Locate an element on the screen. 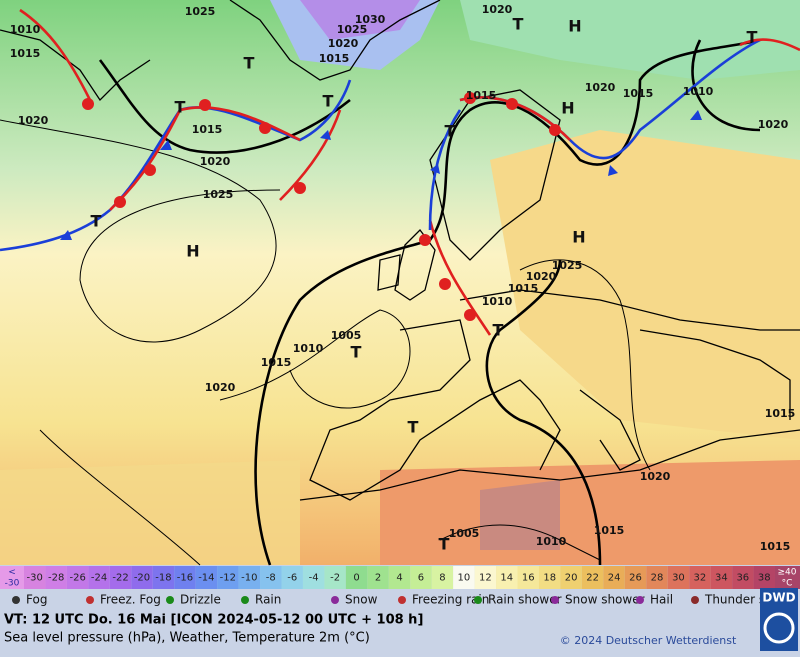  colorbar-label: -20 is located at coordinates (142, 578).